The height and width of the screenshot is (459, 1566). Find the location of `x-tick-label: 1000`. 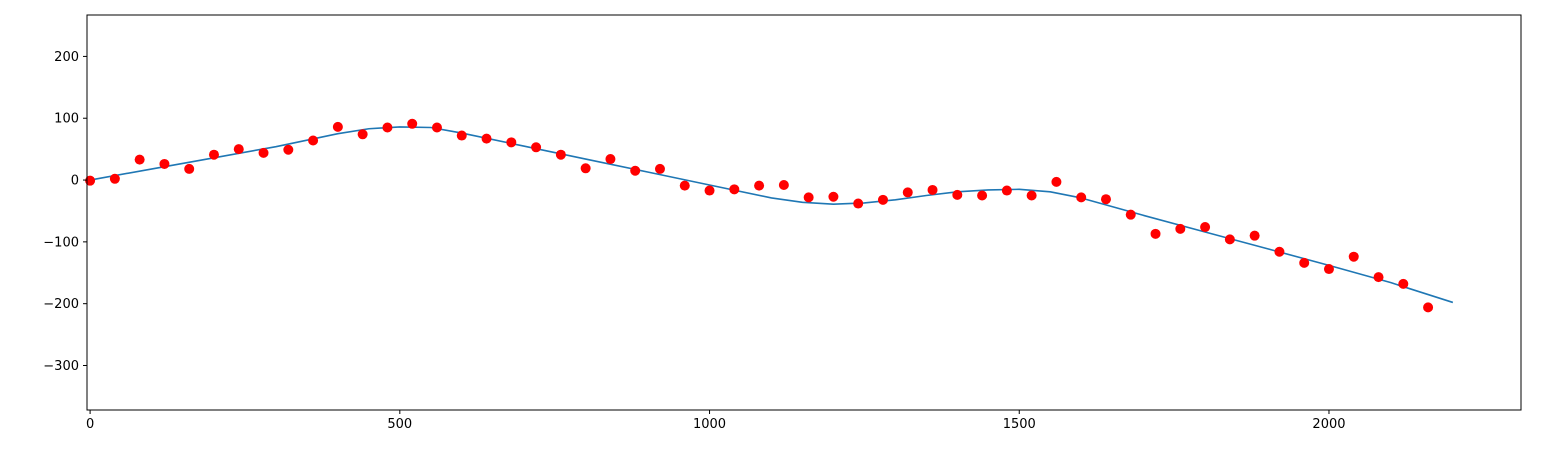

x-tick-label: 1000 is located at coordinates (709, 424).